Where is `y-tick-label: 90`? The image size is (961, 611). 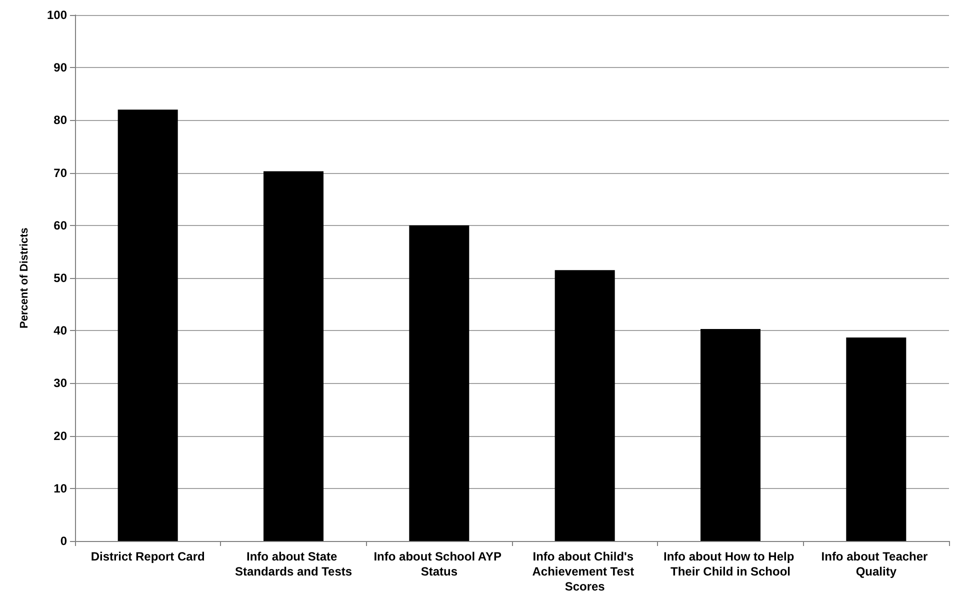 y-tick-label: 90 is located at coordinates (61, 67).